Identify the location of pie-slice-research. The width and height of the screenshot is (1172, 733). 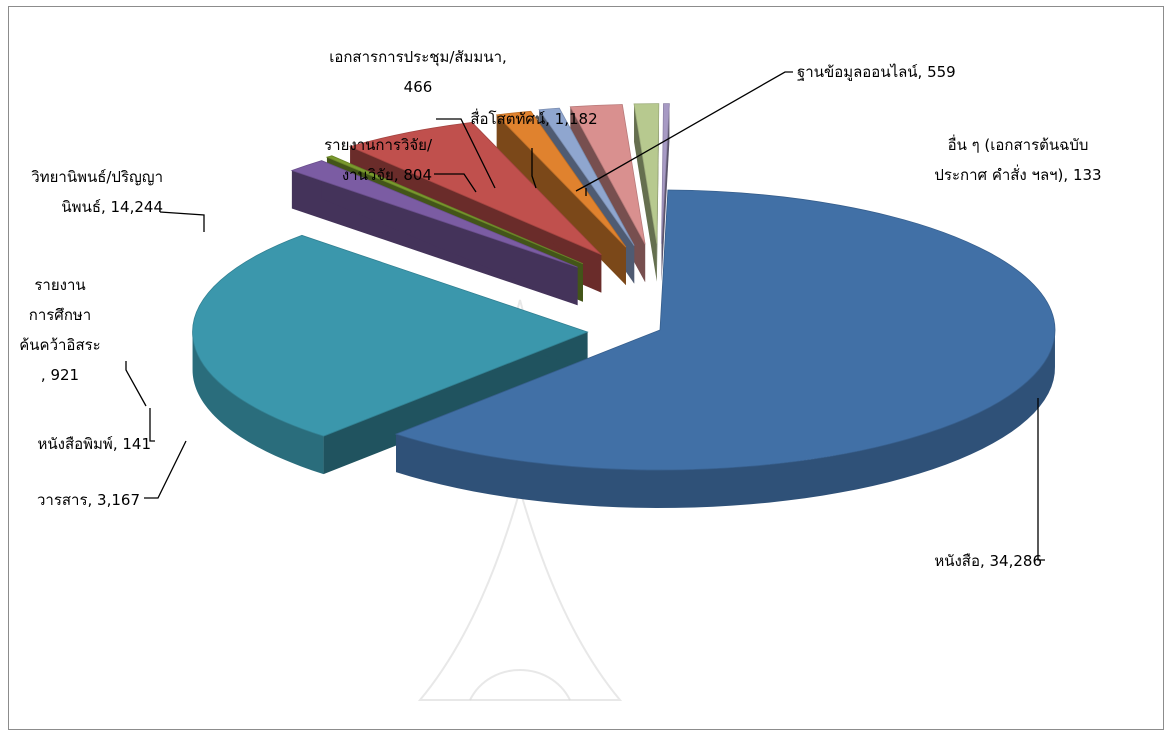
(561, 198).